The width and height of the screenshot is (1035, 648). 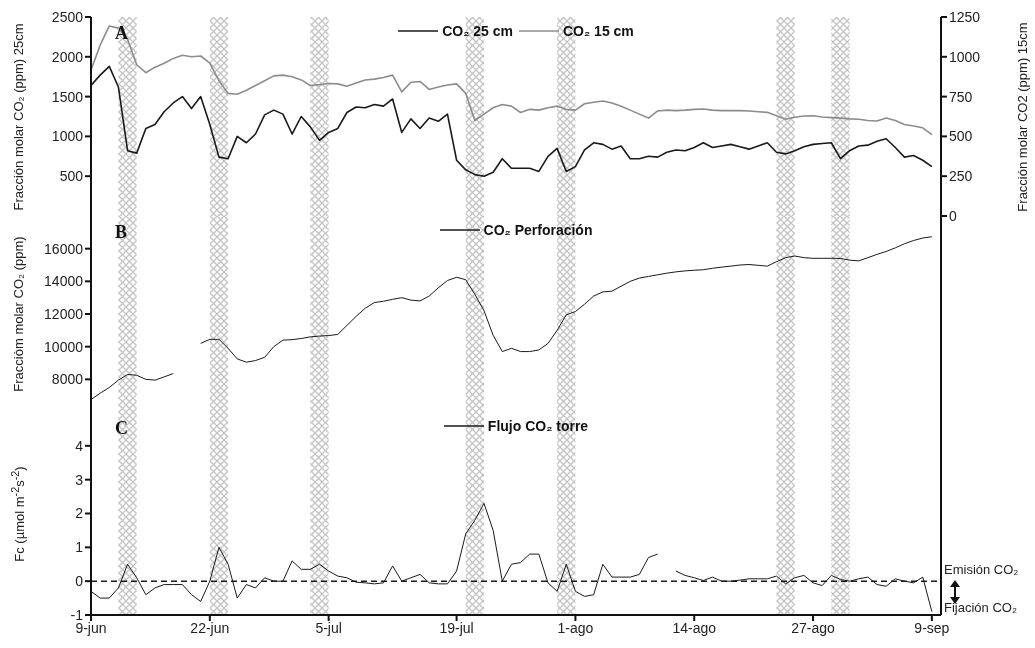 I want to click on y-tick-label: 2000, so click(x=67, y=56).